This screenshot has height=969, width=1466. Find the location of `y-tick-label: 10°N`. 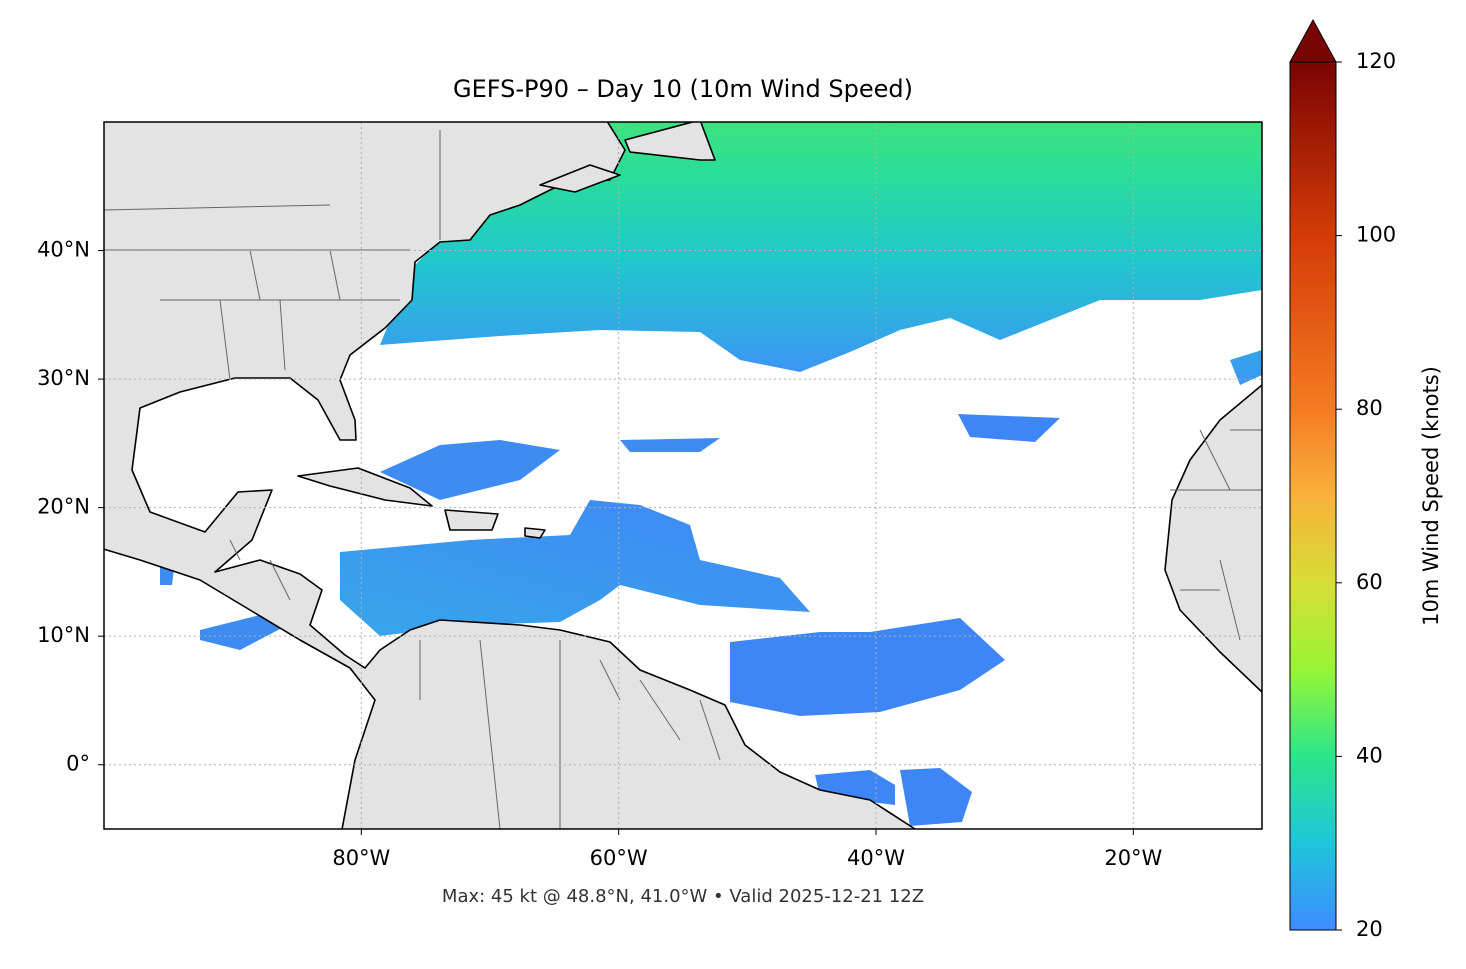

y-tick-label: 10°N is located at coordinates (63, 635).